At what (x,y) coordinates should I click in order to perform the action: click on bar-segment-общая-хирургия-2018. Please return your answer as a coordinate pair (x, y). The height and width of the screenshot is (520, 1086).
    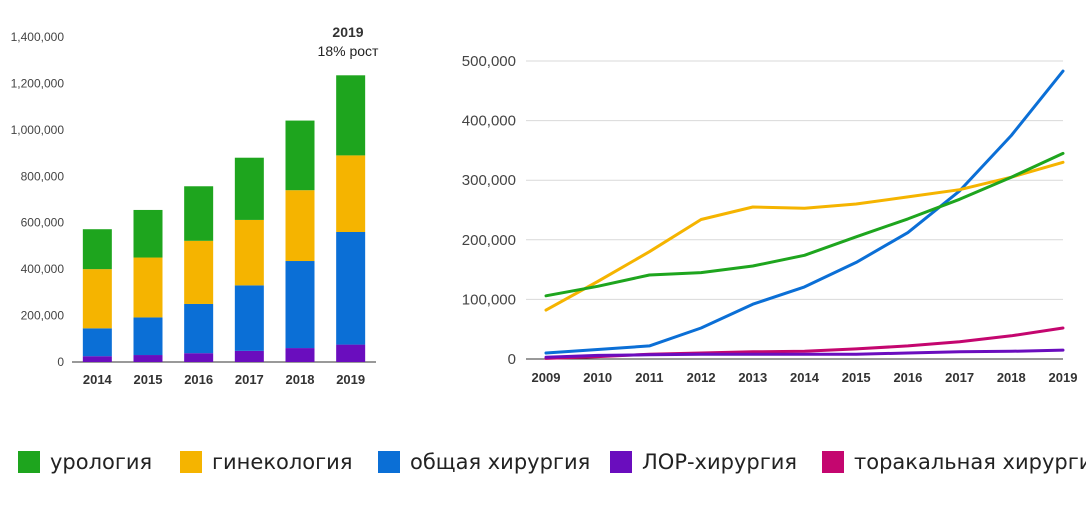
    Looking at the image, I should click on (300, 305).